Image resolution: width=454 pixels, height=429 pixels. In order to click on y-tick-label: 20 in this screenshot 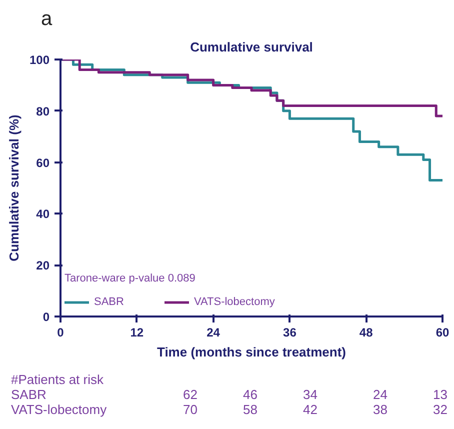, I will do `click(43, 265)`.